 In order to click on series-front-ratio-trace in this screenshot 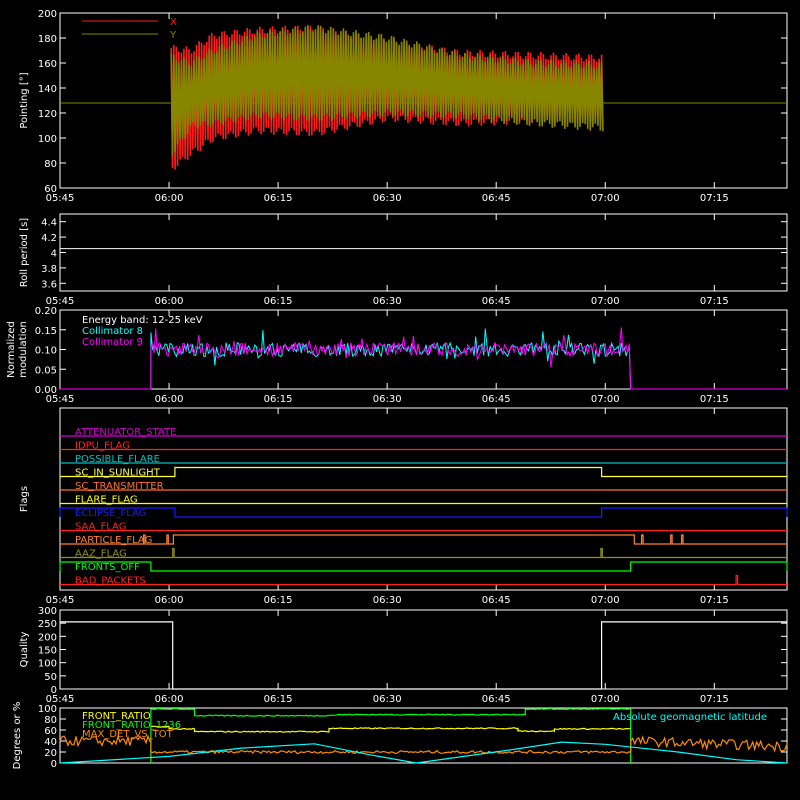, I will do `click(391, 729)`.